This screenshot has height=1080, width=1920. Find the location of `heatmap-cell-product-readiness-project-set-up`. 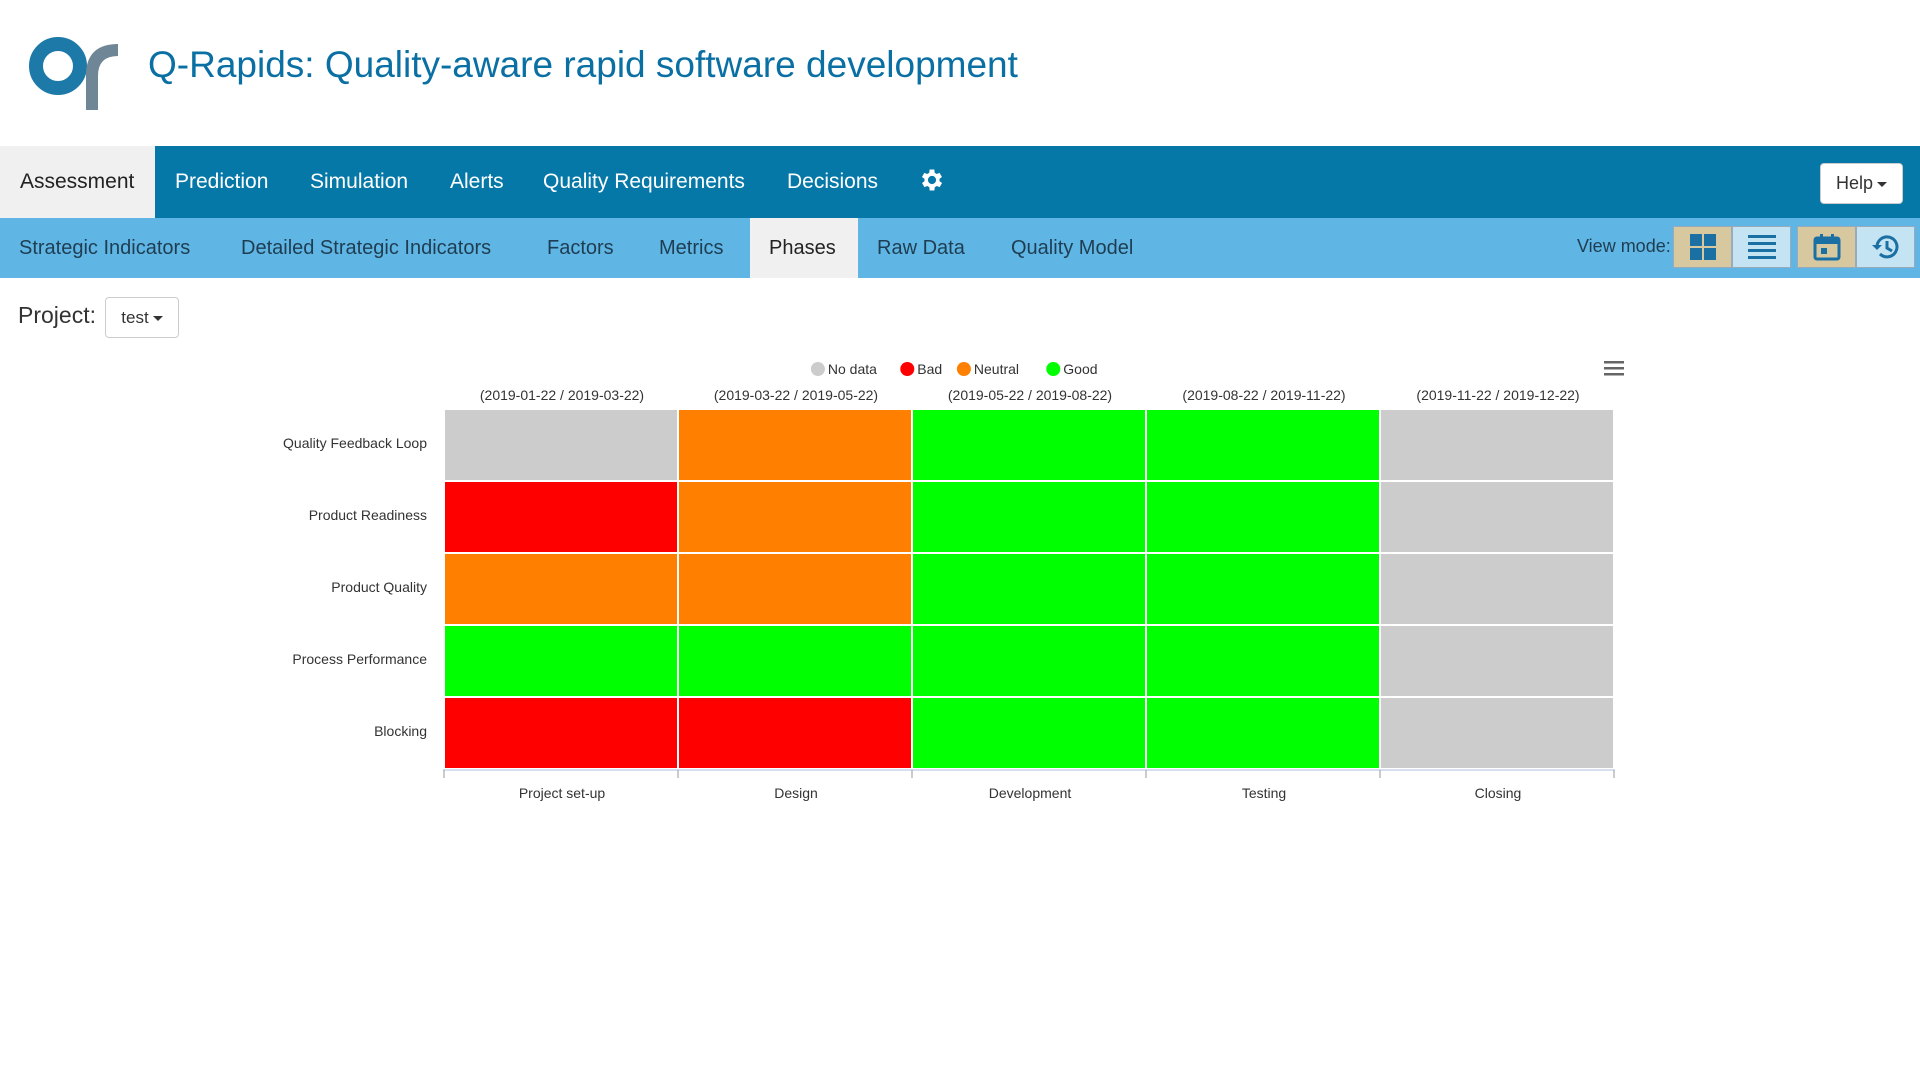

heatmap-cell-product-readiness-project-set-up is located at coordinates (561, 517).